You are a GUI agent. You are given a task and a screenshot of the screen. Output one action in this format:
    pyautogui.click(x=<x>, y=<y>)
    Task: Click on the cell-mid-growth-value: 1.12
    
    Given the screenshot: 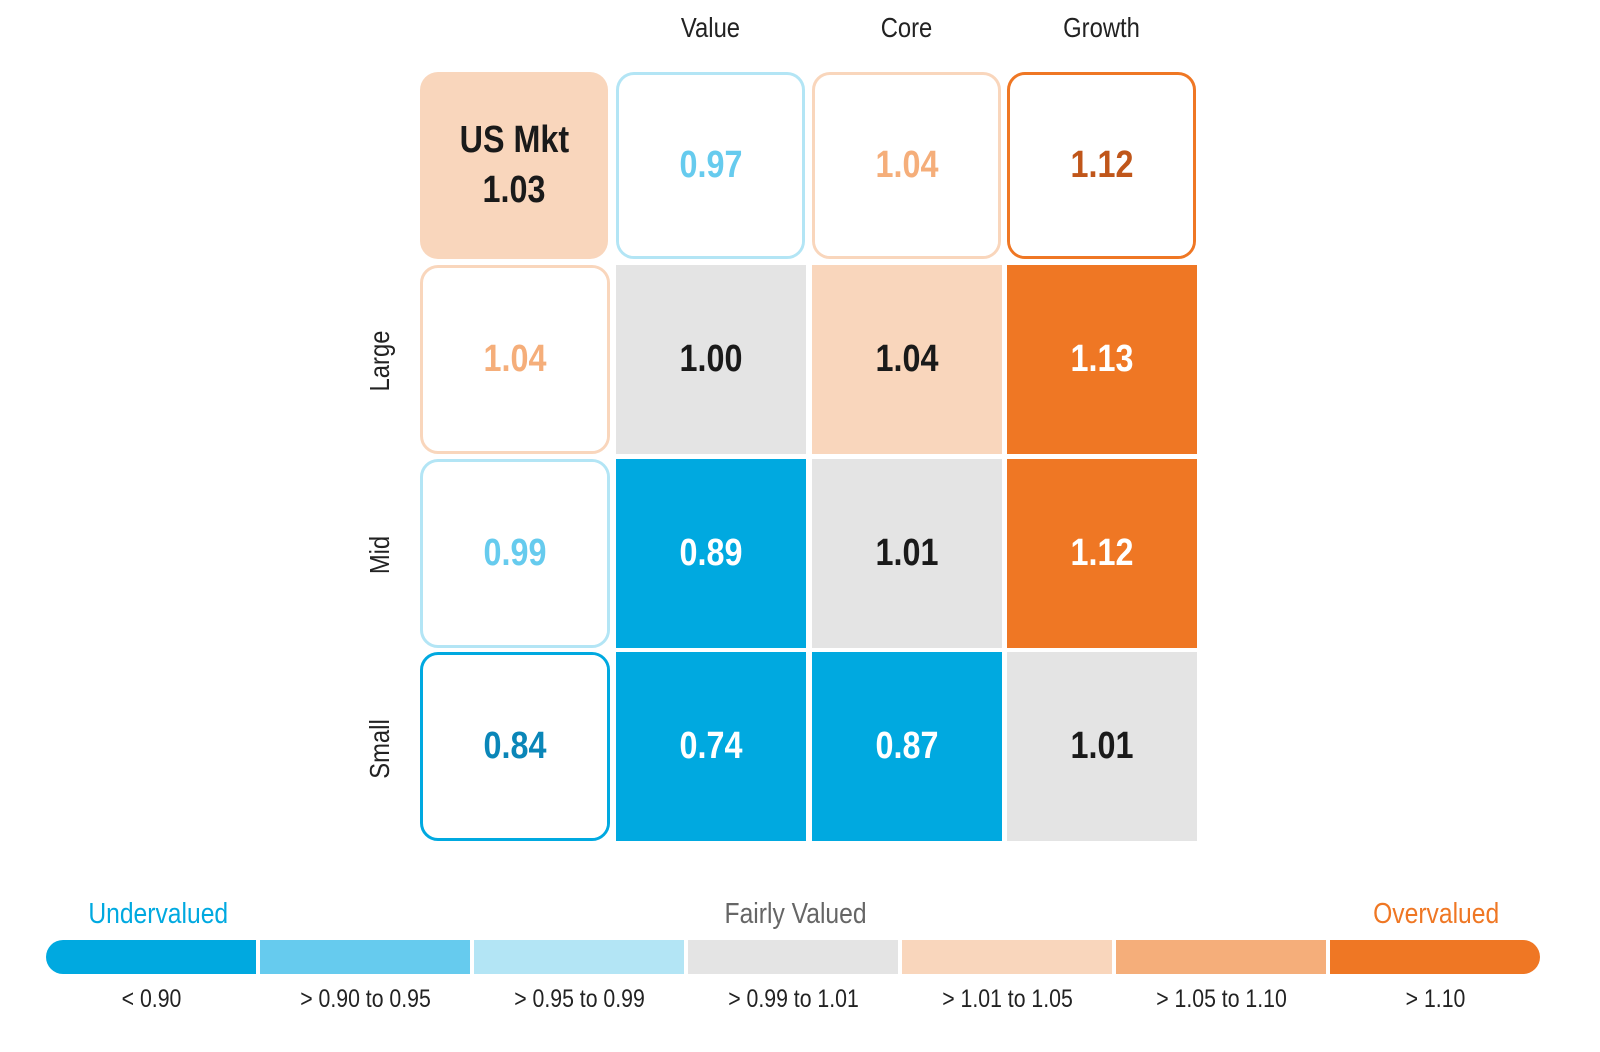 What is the action you would take?
    pyautogui.click(x=1102, y=553)
    